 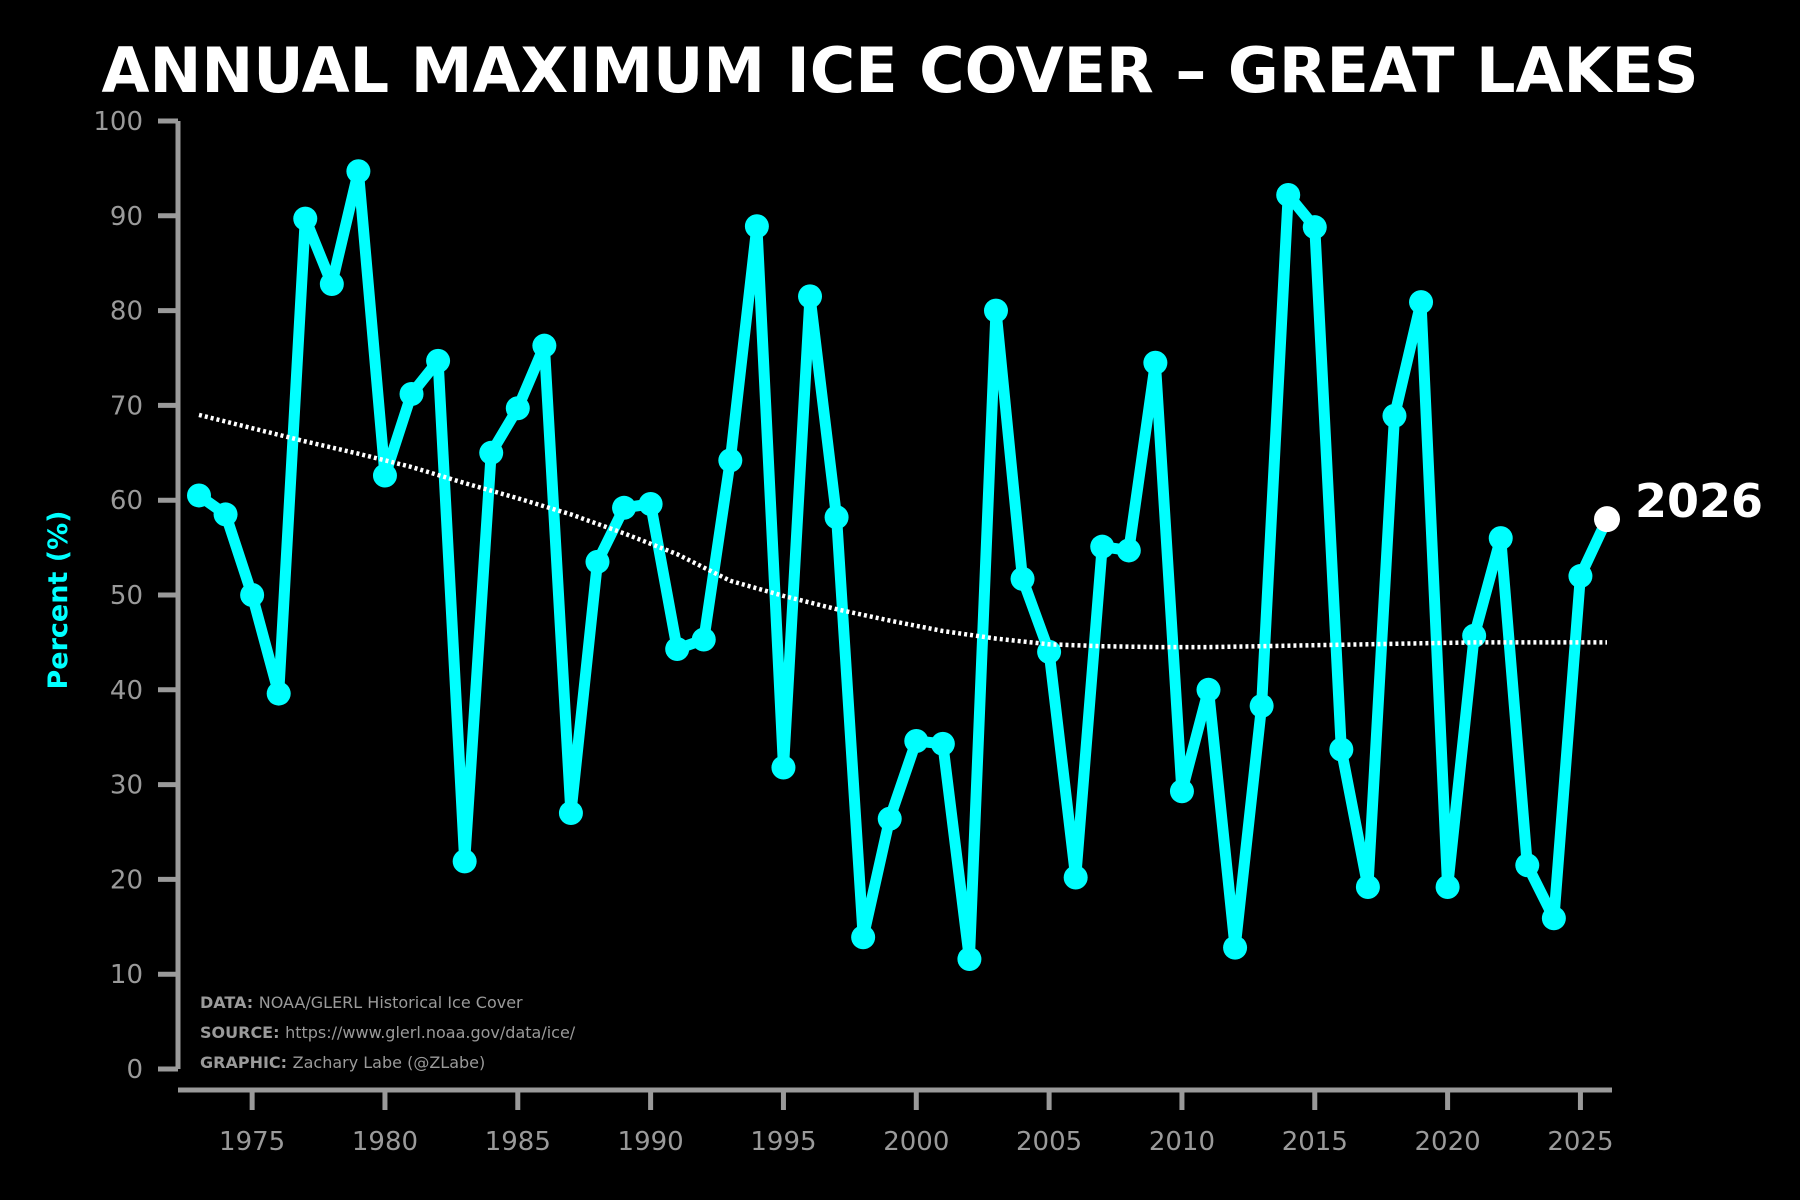 I want to click on x-tick-label: 1985, so click(x=518, y=1142).